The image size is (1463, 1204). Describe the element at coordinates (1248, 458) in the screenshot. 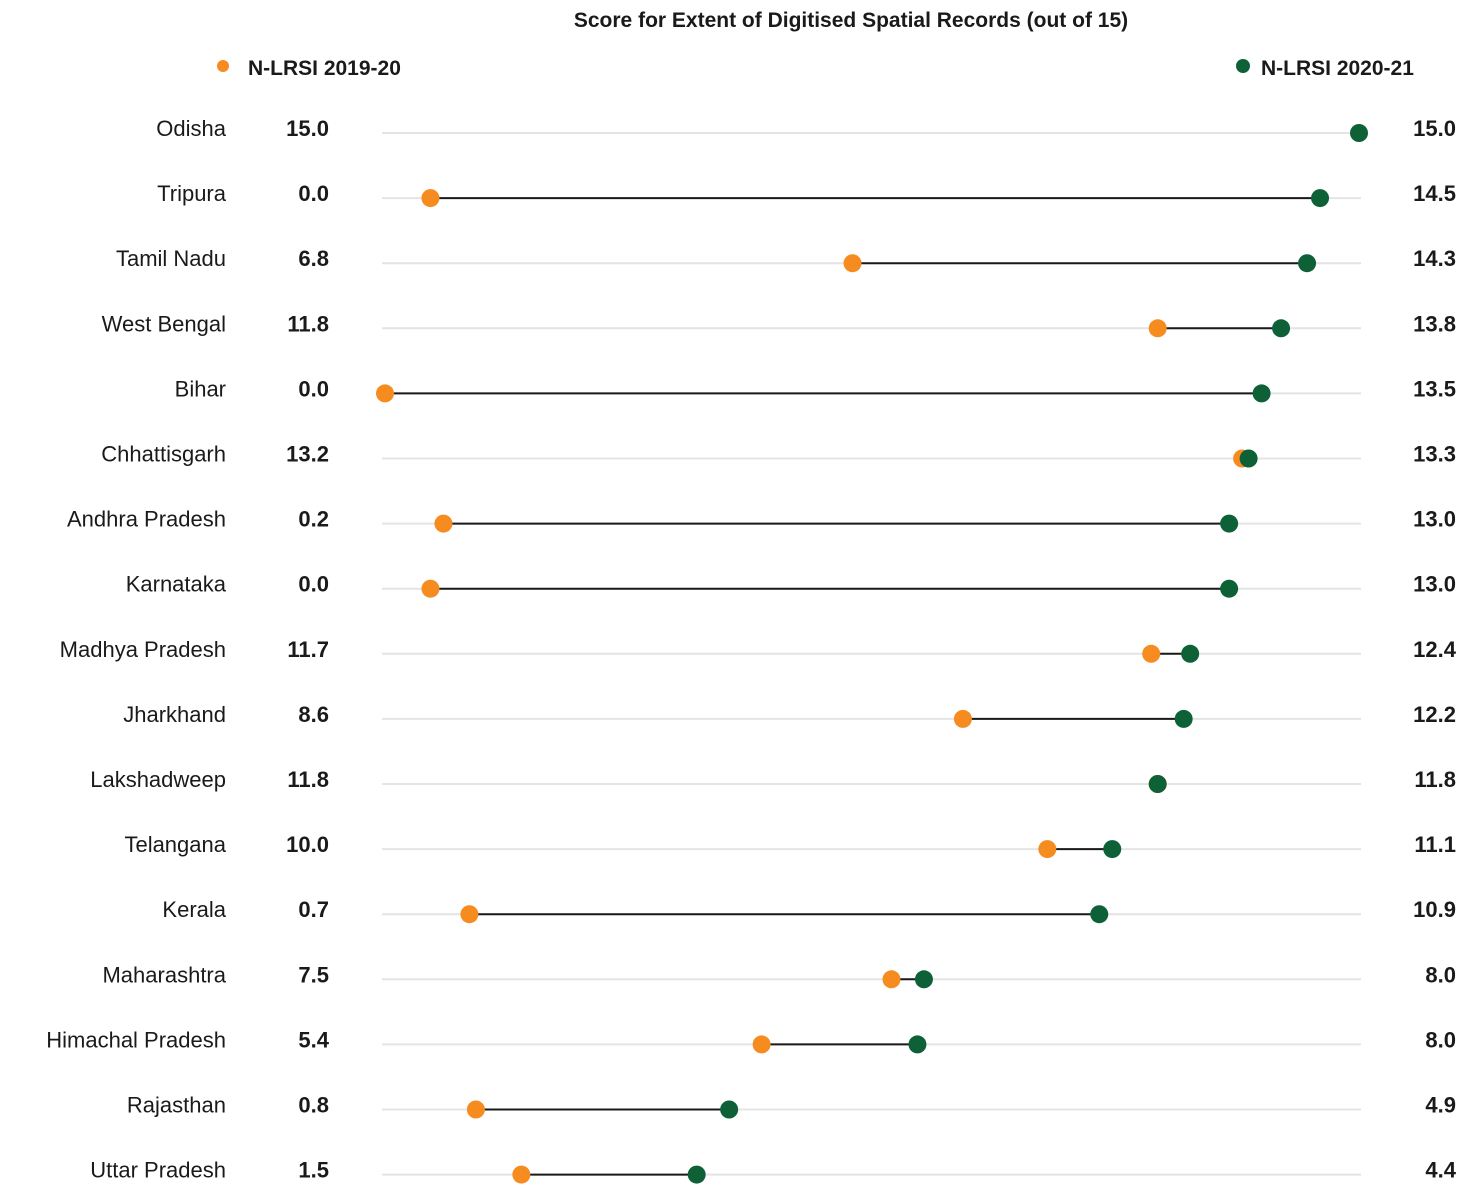

I see `point-2020-chhattisgarh` at that location.